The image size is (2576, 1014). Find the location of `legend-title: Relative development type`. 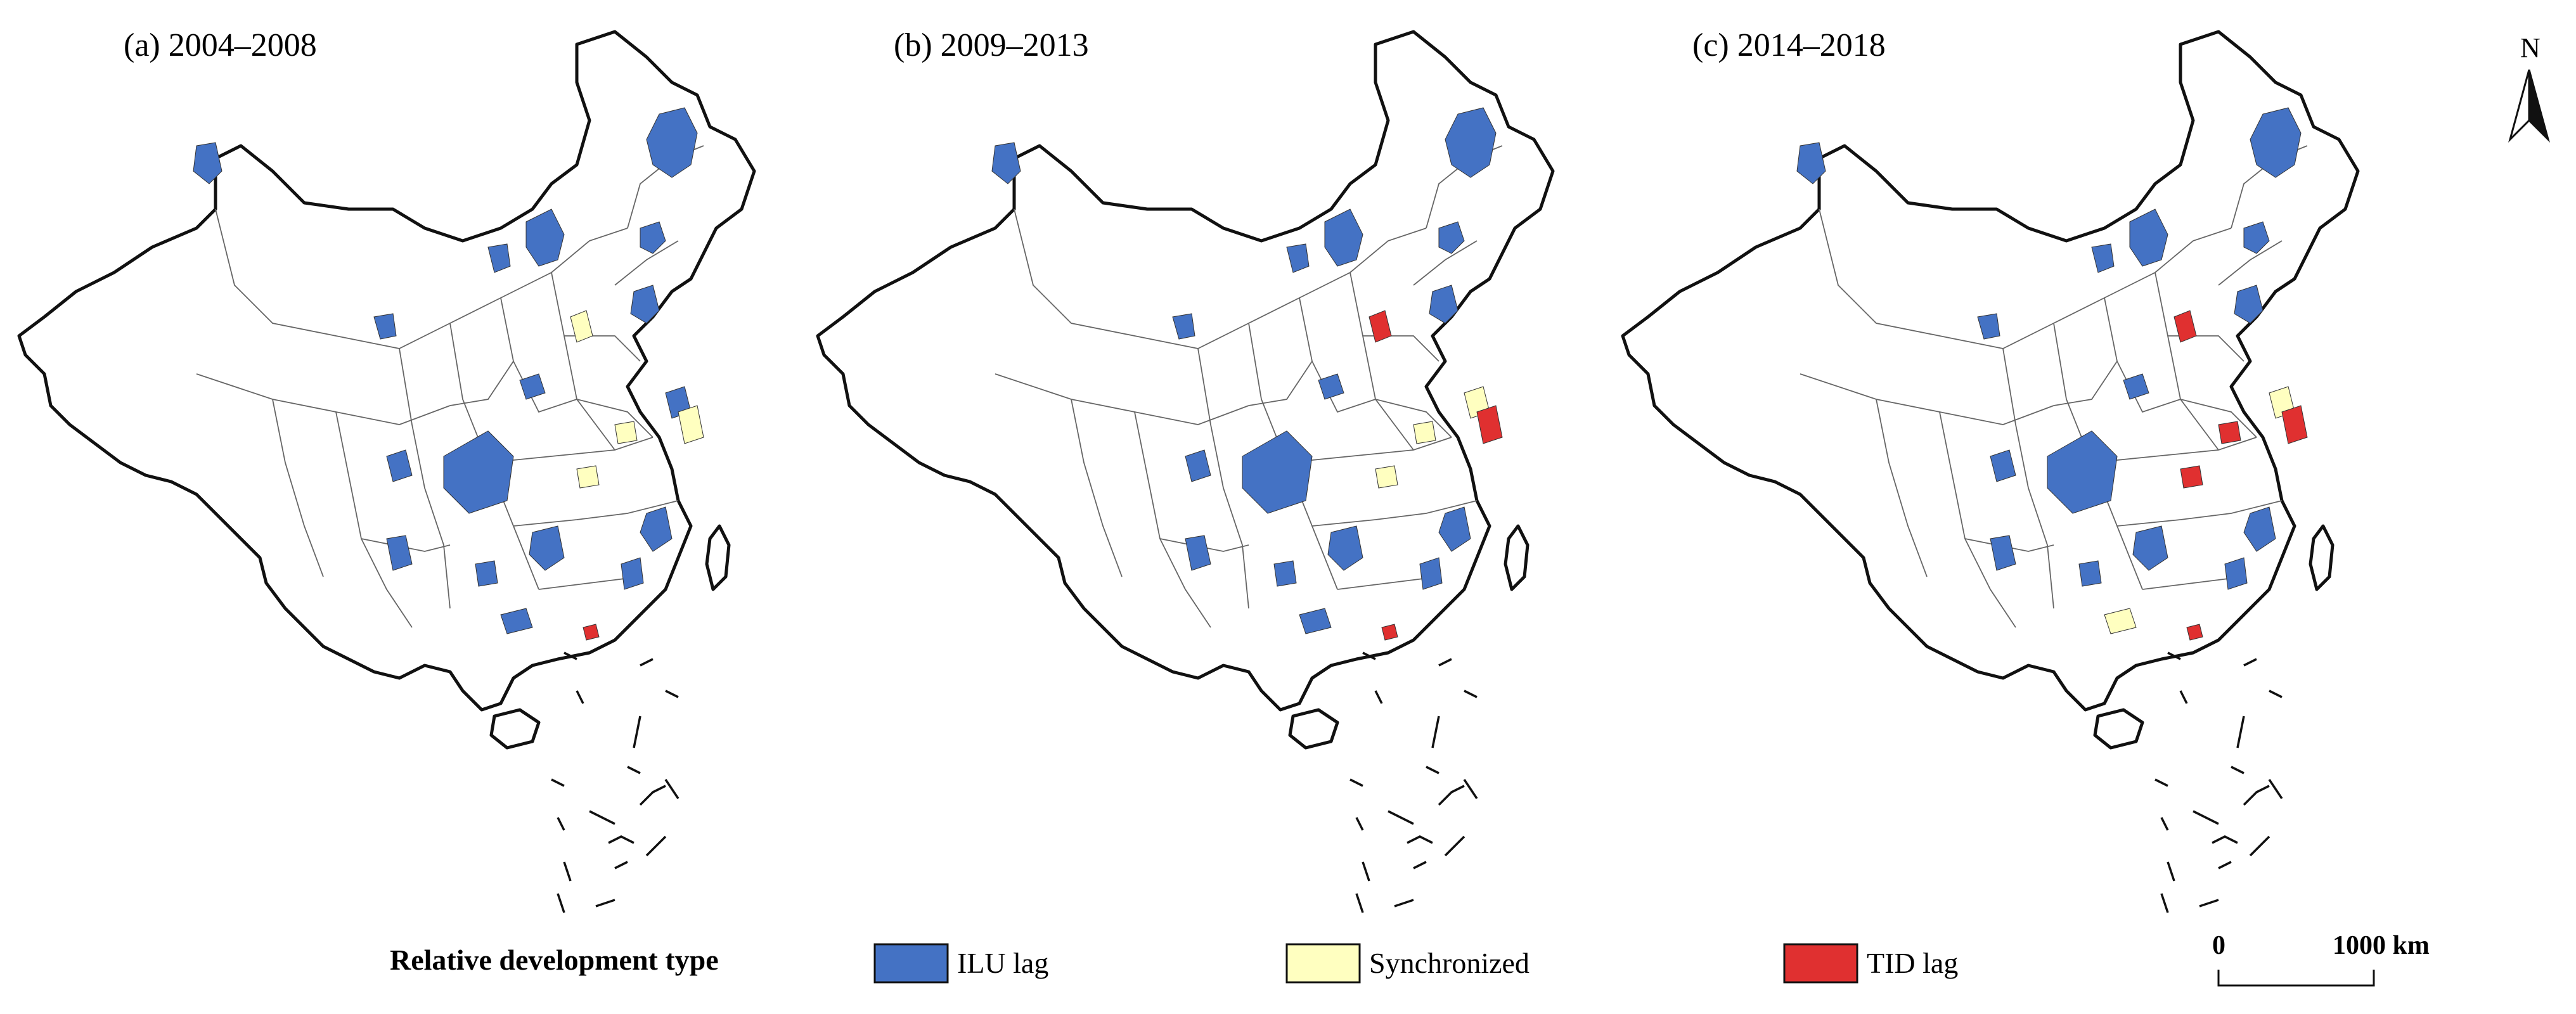

legend-title: Relative development type is located at coordinates (554, 960).